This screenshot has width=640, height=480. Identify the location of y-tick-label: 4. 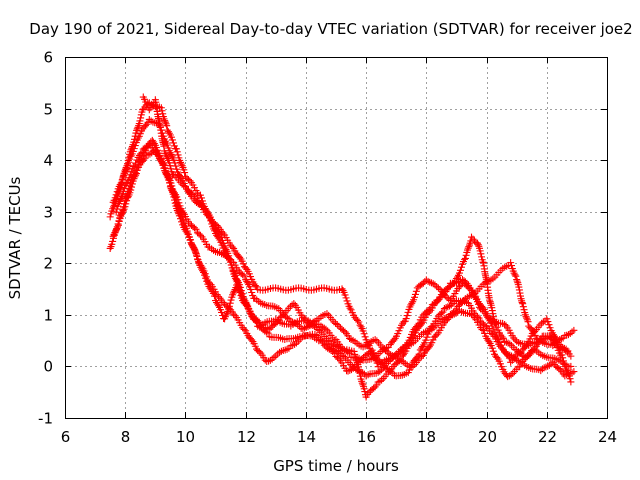
(48, 161).